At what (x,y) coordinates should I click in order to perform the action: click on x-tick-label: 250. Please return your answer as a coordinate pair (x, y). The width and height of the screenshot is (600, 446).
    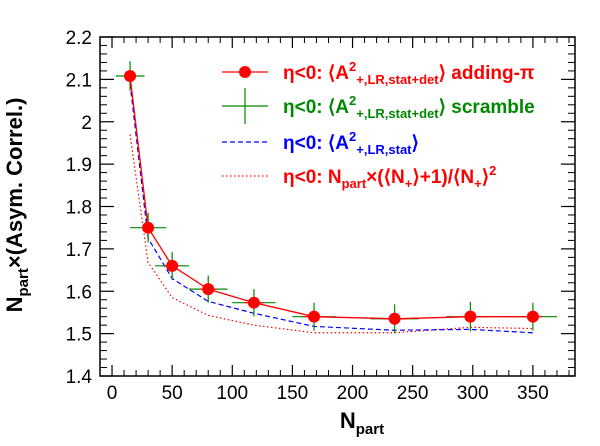
    Looking at the image, I should click on (413, 393).